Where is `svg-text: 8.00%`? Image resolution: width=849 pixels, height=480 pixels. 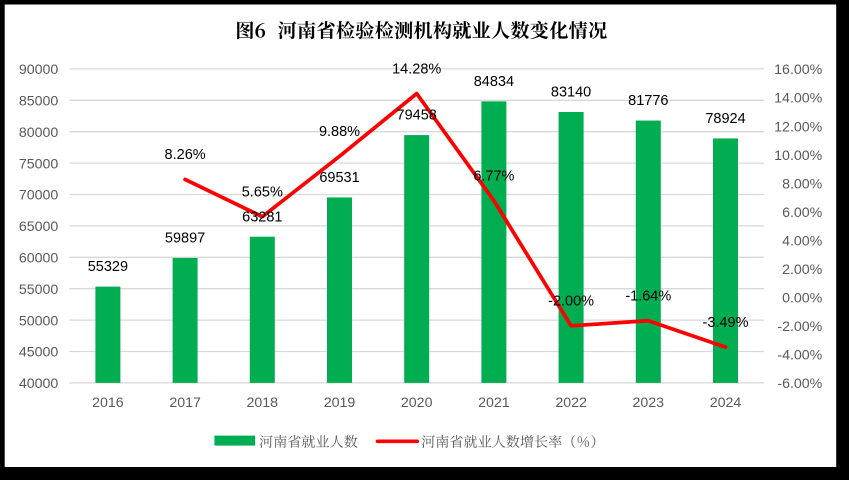
svg-text: 8.00% is located at coordinates (802, 184).